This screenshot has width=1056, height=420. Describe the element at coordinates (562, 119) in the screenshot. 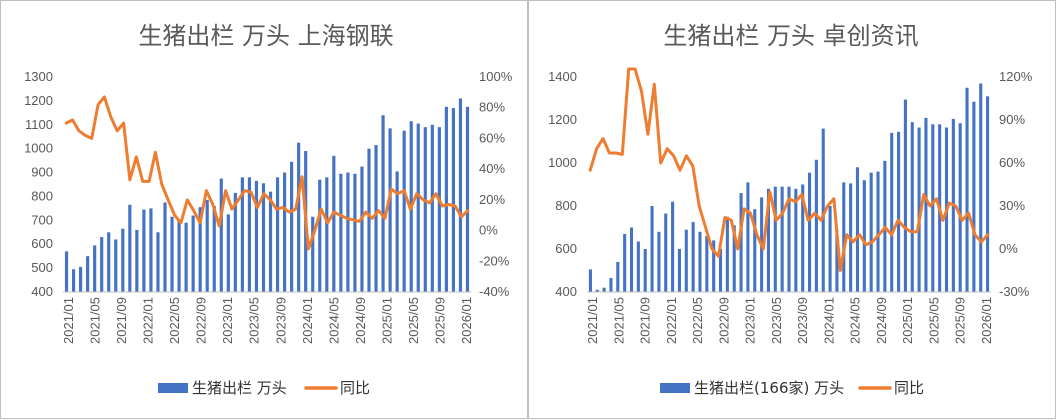

I see `y-left-tick-label: 1200` at that location.